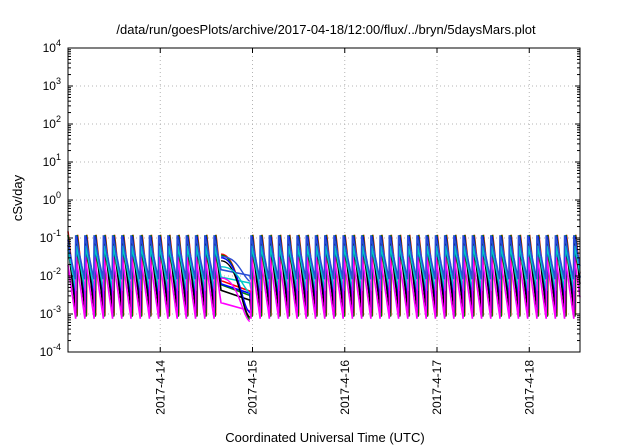 Image resolution: width=640 pixels, height=448 pixels. I want to click on x-tick-label: 2017-4-18, so click(529, 387).